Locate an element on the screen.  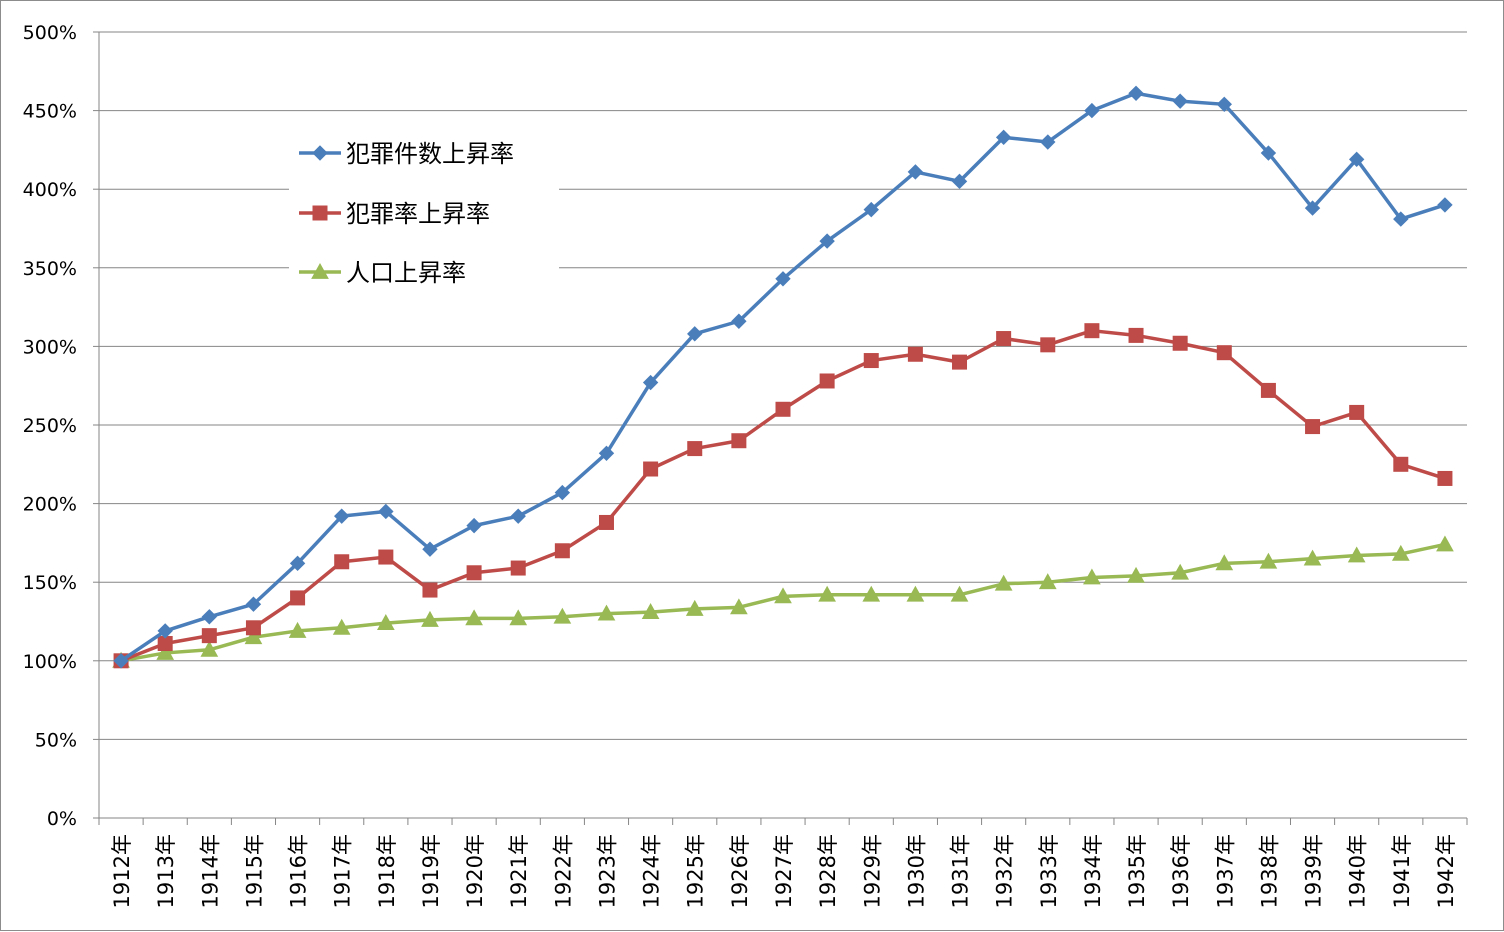
x-tick-label: 1917年 is located at coordinates (343, 871).